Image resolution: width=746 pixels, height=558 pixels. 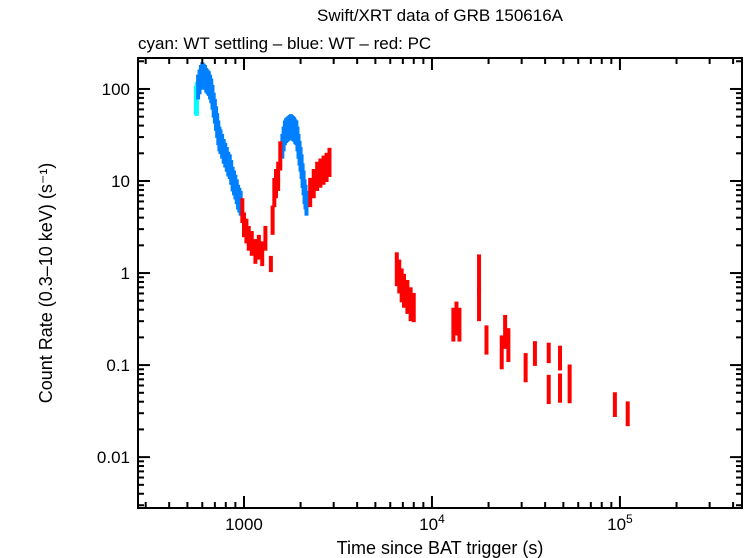 What do you see at coordinates (440, 15) in the screenshot?
I see `chart-title: Swift/XRT data of GRB 150616A` at bounding box center [440, 15].